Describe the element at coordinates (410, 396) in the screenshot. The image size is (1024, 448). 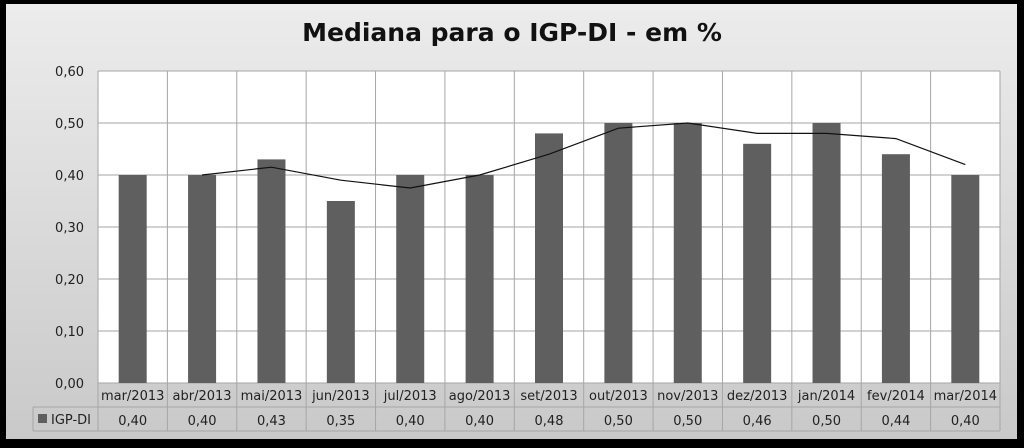
I see `x-tick-label: jul/2013` at that location.